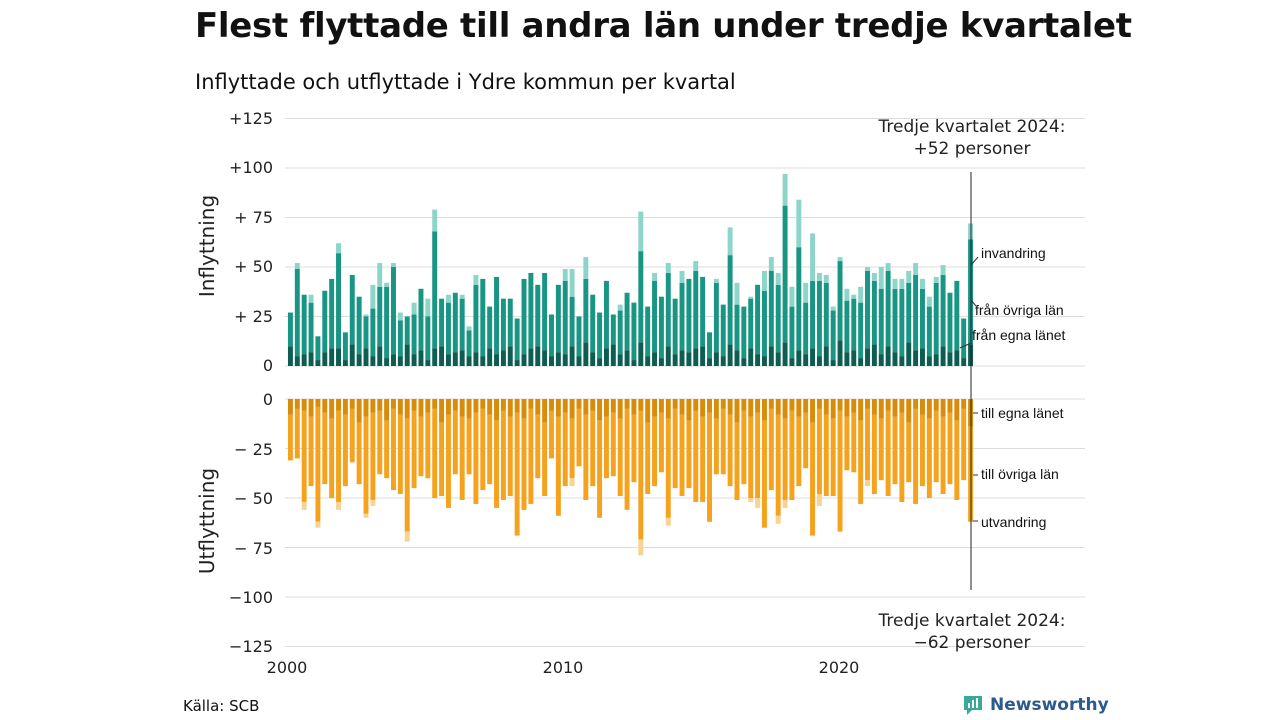 Image resolution: width=1280 pixels, height=720 pixels. What do you see at coordinates (630, 269) in the screenshot?
I see `inflyttning-bars` at bounding box center [630, 269].